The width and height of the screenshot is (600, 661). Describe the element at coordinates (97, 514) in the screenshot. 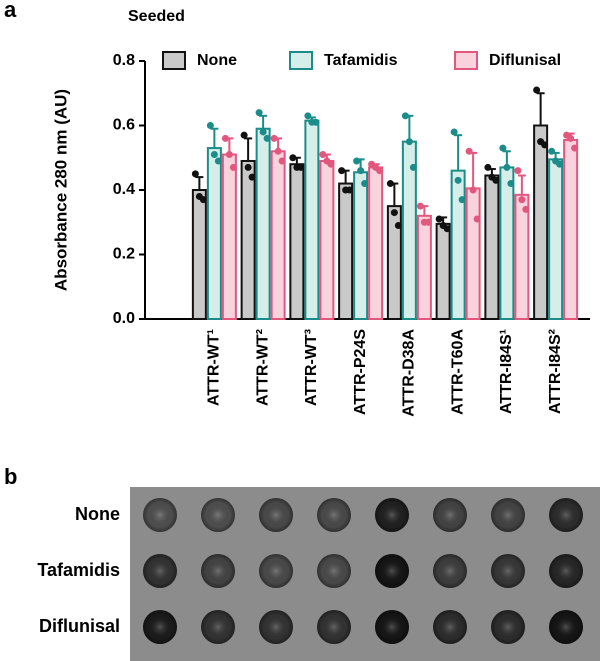

I see `blot-row-label: None` at that location.